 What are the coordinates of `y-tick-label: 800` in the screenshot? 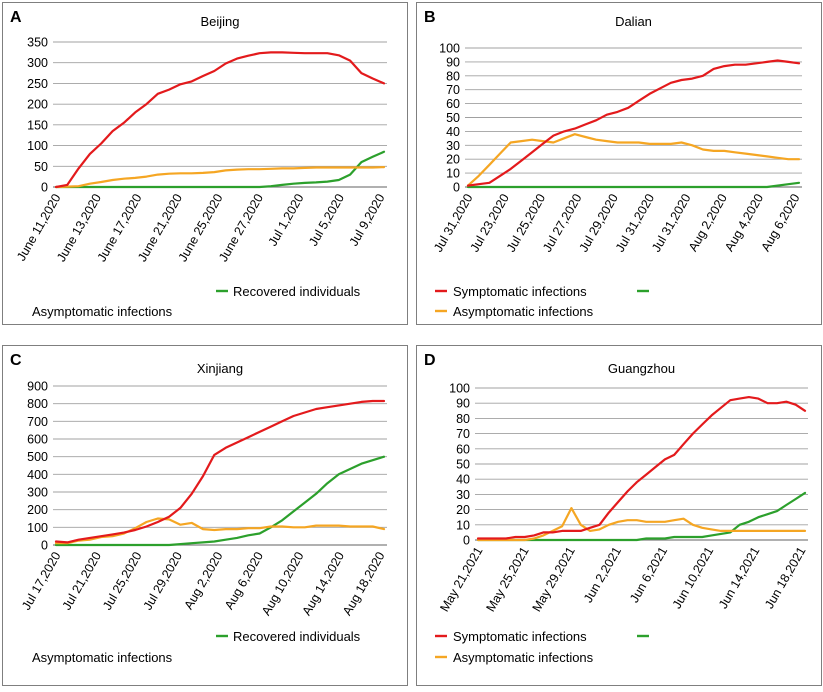 It's located at (37, 404).